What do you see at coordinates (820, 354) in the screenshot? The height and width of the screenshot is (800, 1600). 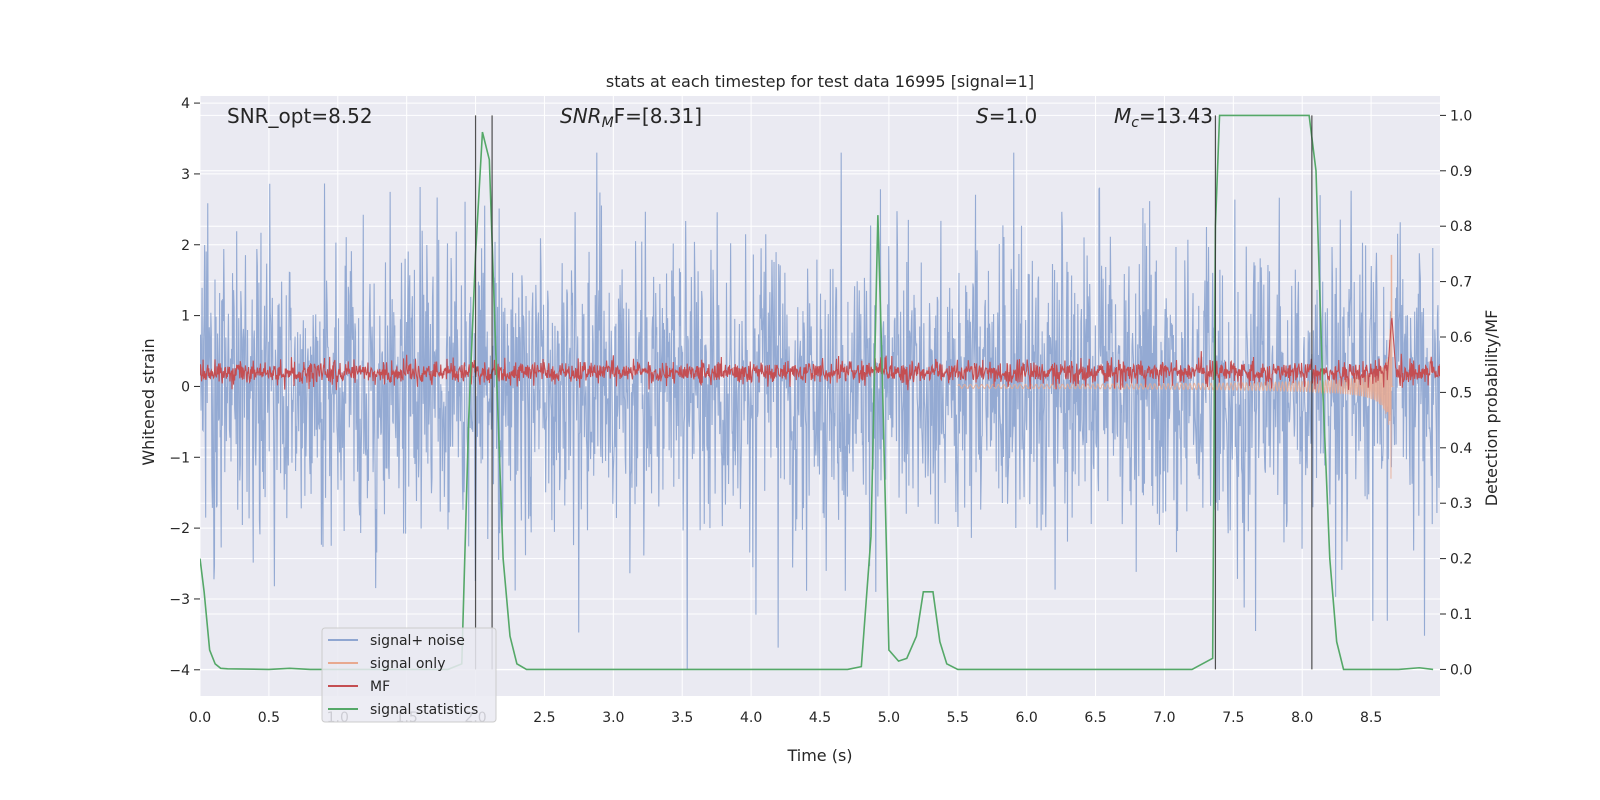 I see `series-mf` at bounding box center [820, 354].